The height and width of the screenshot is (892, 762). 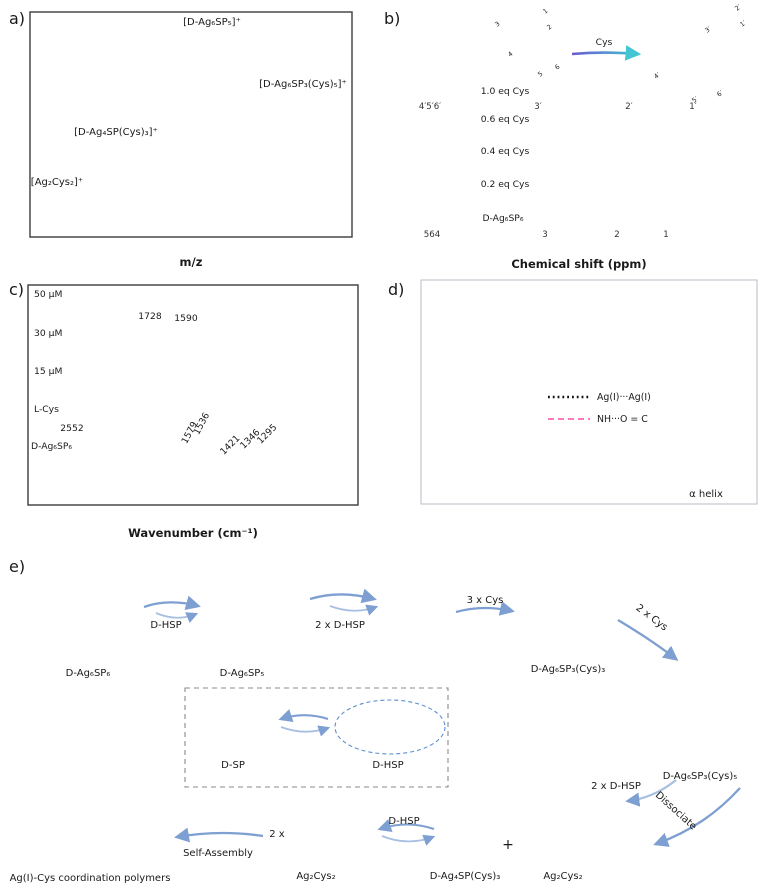 I want to click on ftir-trace-label: L-Cys, so click(x=46, y=409).